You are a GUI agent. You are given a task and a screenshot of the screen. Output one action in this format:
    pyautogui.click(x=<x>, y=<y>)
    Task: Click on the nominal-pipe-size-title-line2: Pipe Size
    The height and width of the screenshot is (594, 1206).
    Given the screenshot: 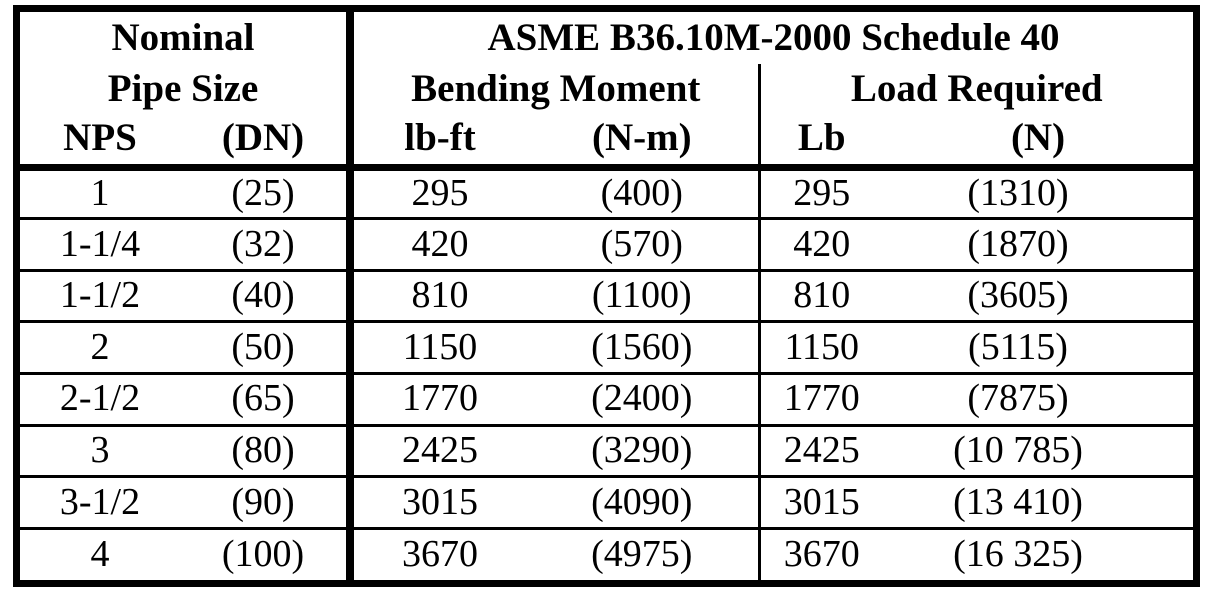 What is the action you would take?
    pyautogui.click(x=183, y=88)
    